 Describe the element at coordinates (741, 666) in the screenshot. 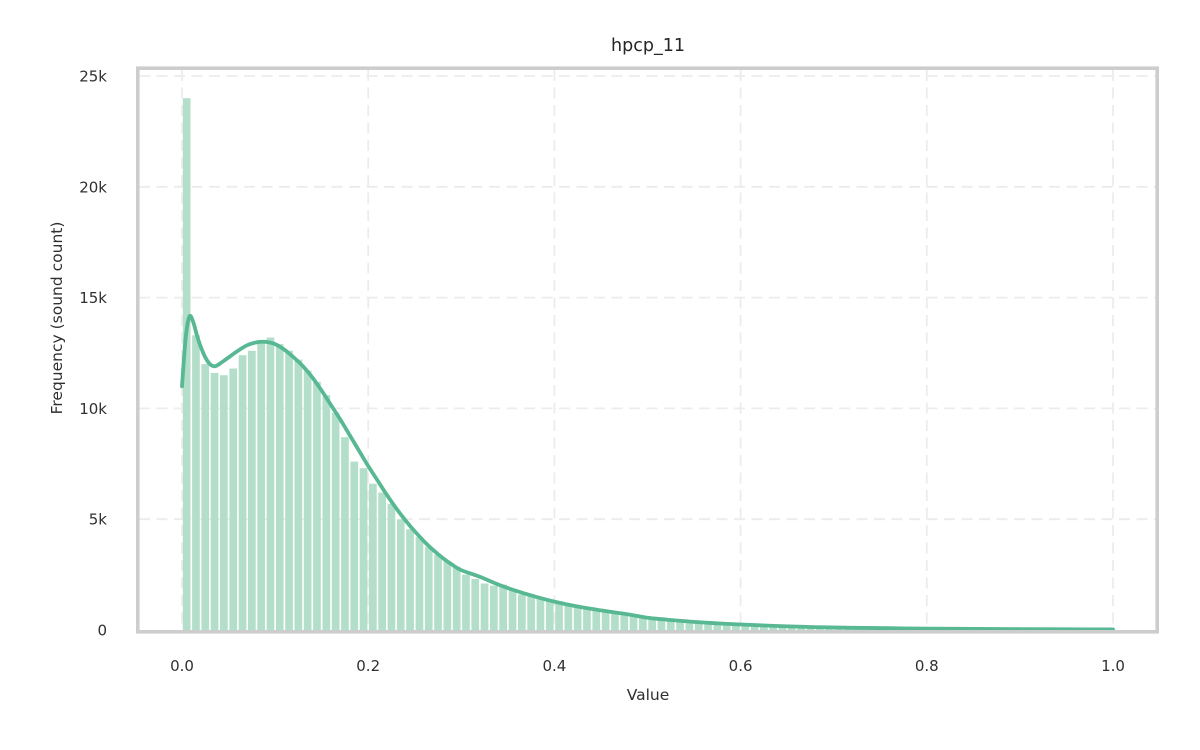

I see `x-tick-label: 0.6` at that location.